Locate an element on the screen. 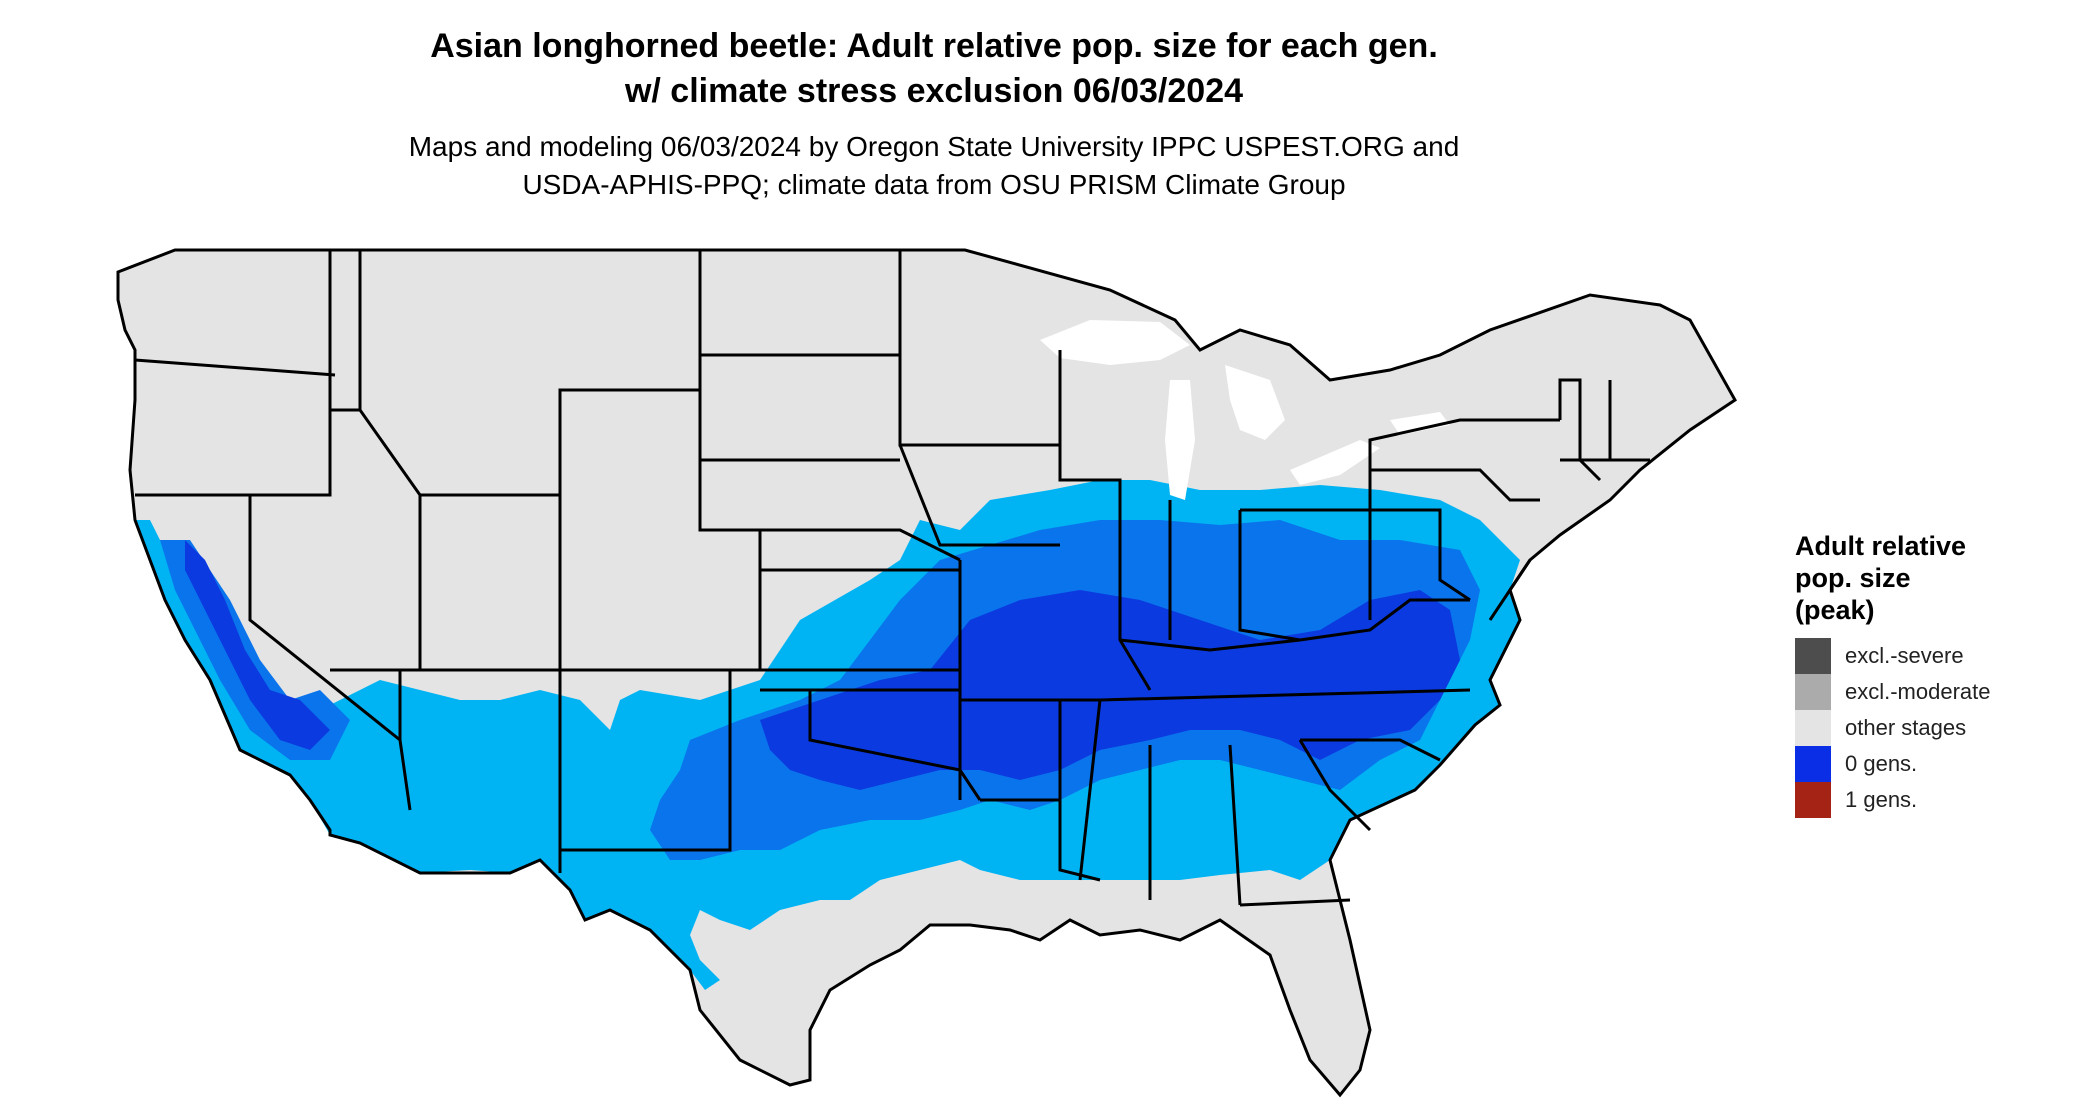 The height and width of the screenshot is (1120, 2100). legend-item-excl-moderate: excl.-moderate is located at coordinates (1893, 692).